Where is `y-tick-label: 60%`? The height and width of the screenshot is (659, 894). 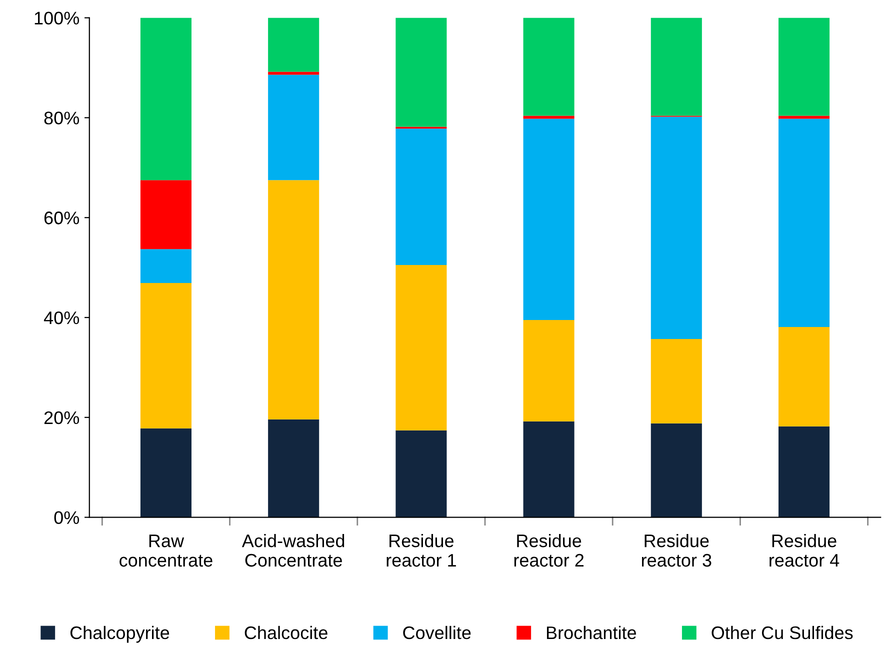
y-tick-label: 60% is located at coordinates (62, 218).